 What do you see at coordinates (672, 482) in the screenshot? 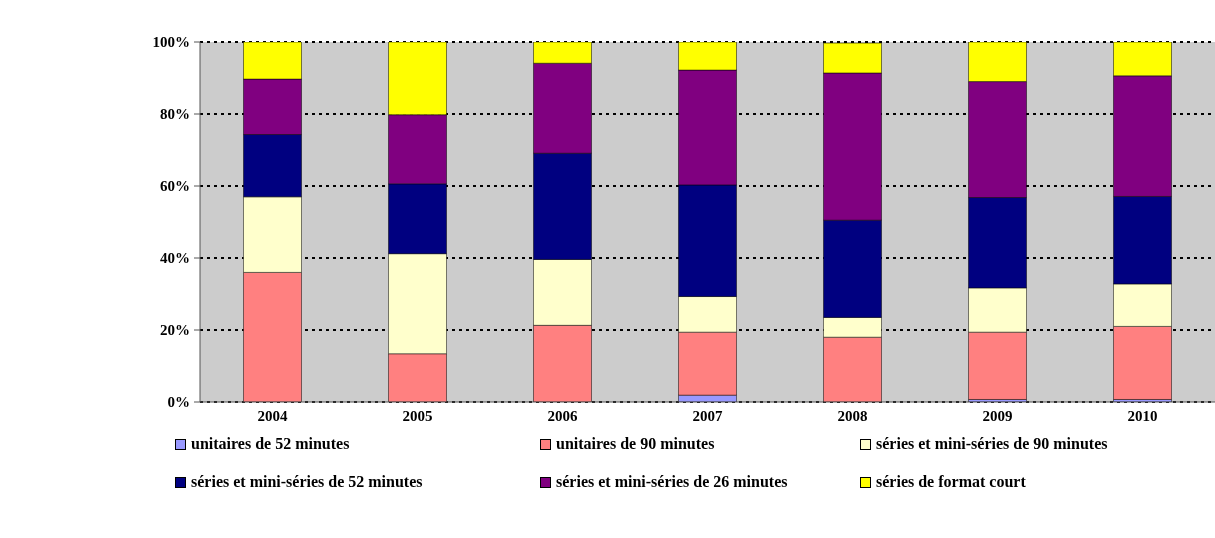
I see `legend-label: séries et mini-séries de 26 minutes` at bounding box center [672, 482].